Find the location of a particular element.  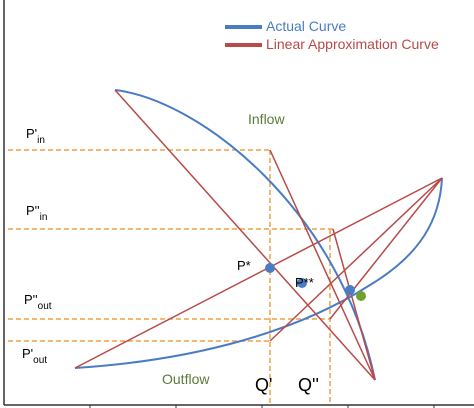

x-label: Q'' is located at coordinates (308, 385).